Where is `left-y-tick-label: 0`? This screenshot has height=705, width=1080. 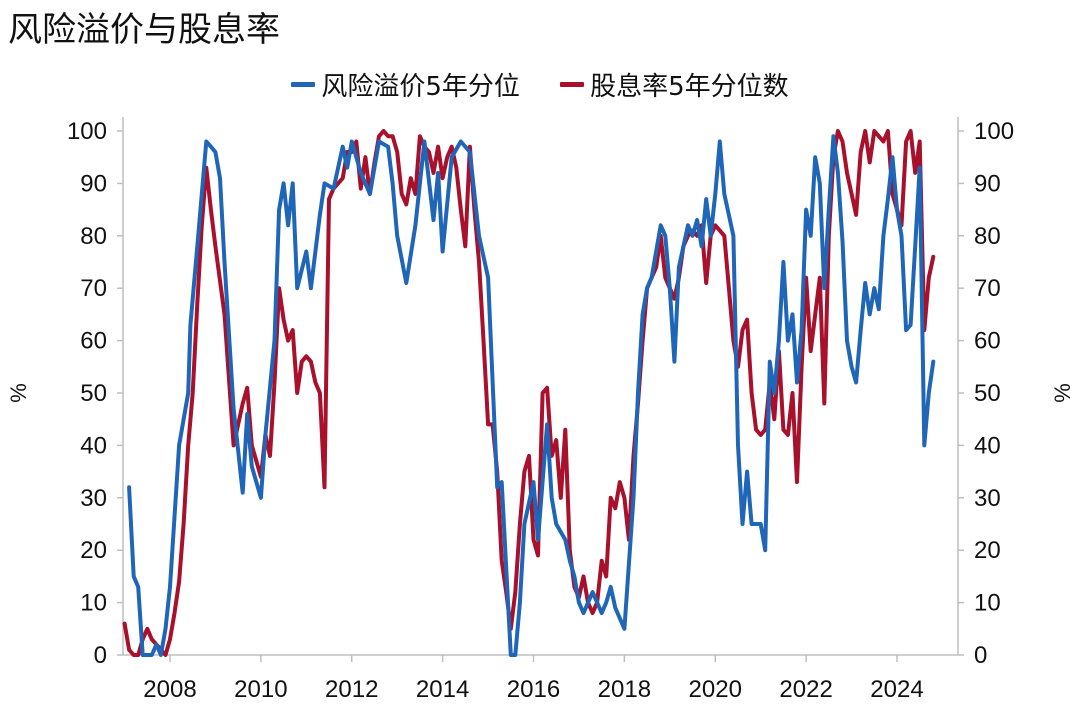 left-y-tick-label: 0 is located at coordinates (100, 655).